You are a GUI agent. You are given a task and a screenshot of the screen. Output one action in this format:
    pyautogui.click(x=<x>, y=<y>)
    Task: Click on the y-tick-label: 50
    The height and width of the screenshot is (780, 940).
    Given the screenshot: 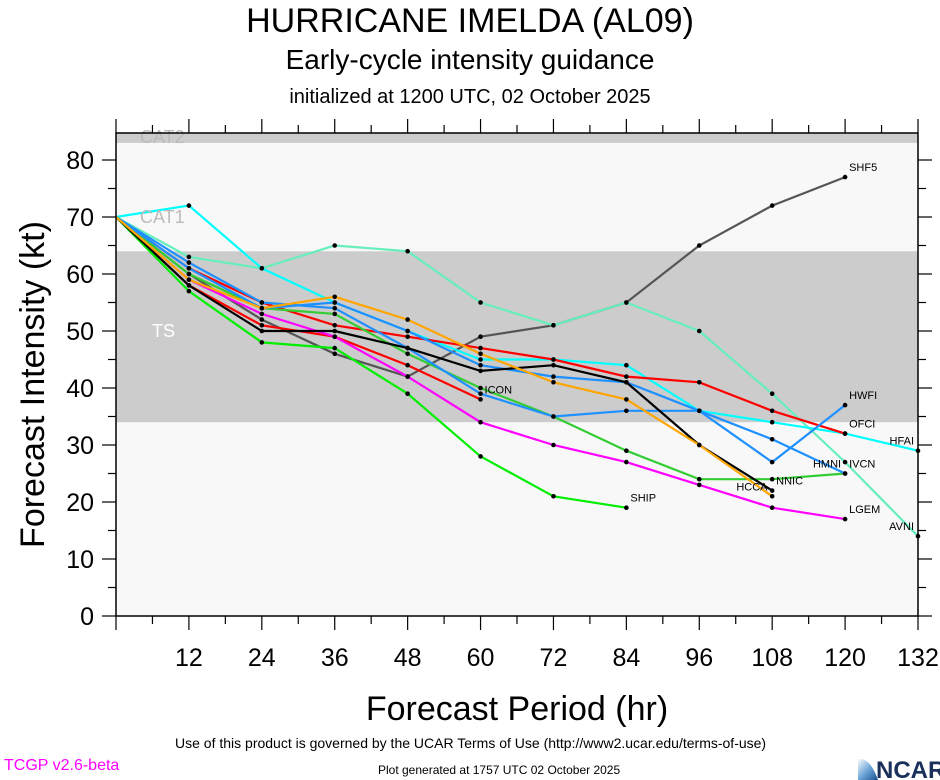 What is the action you would take?
    pyautogui.click(x=80, y=332)
    